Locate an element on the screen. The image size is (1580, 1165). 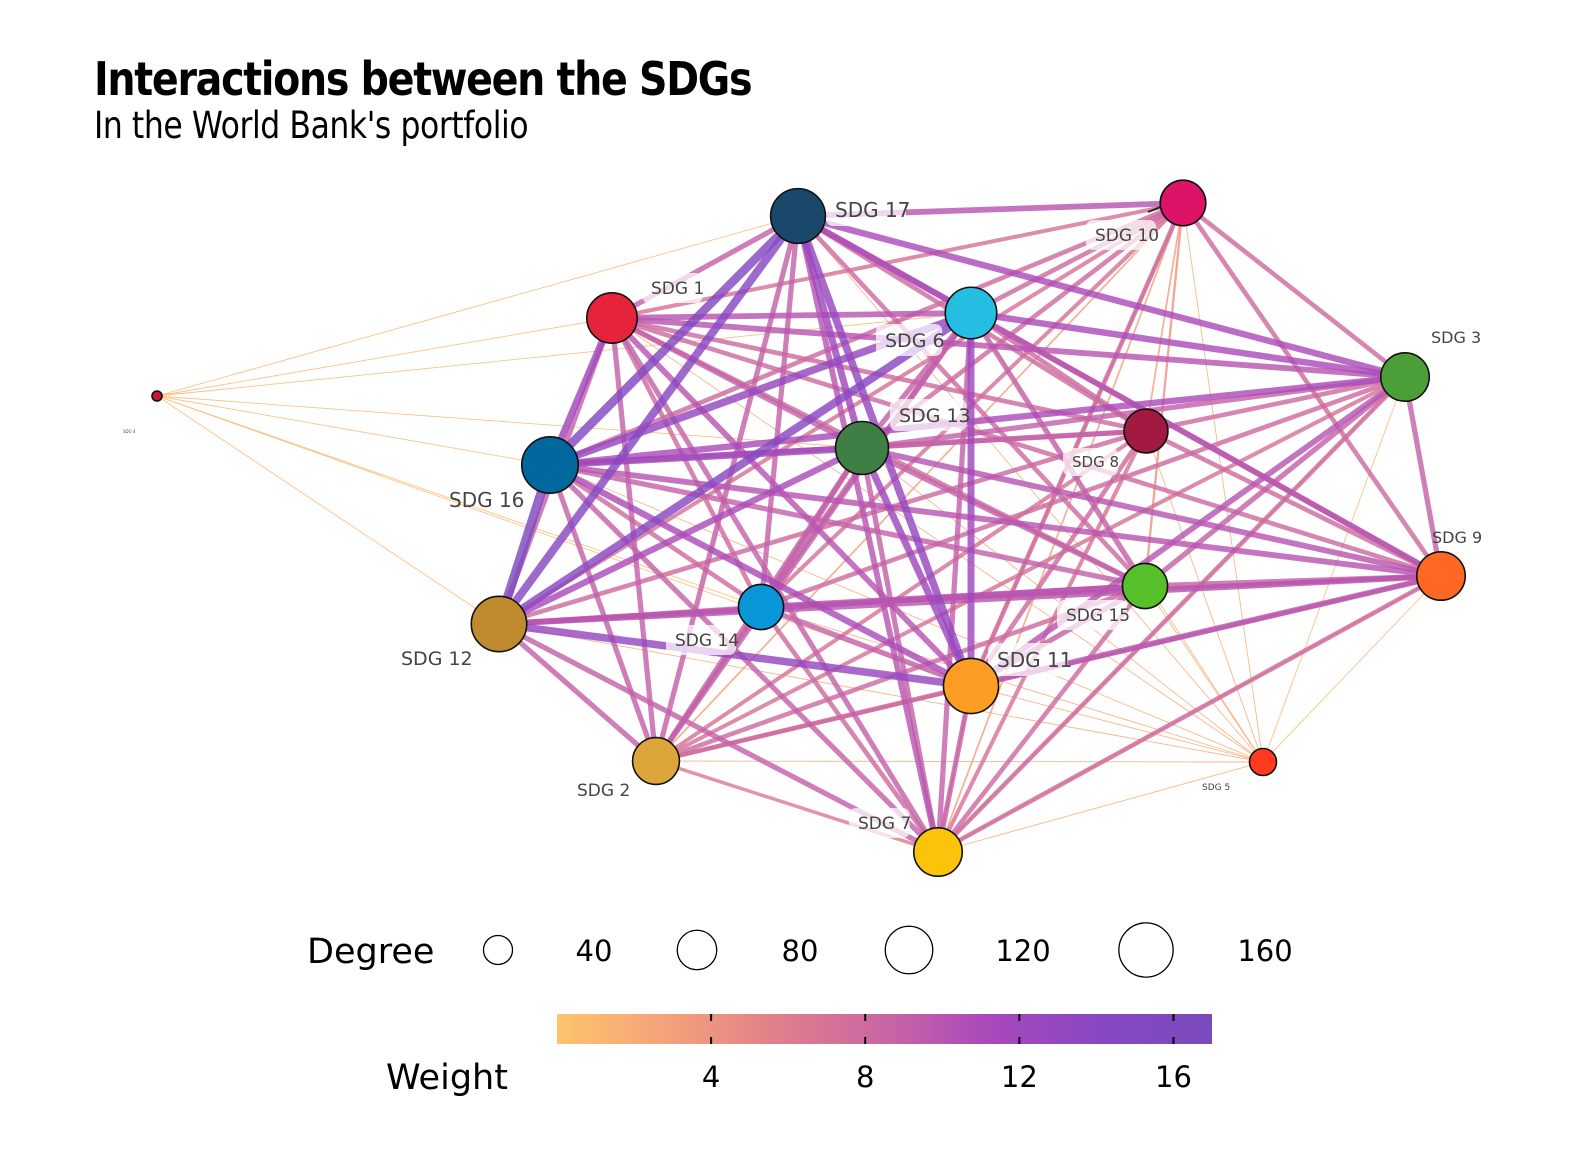
node-sdg4 is located at coordinates (157, 396).